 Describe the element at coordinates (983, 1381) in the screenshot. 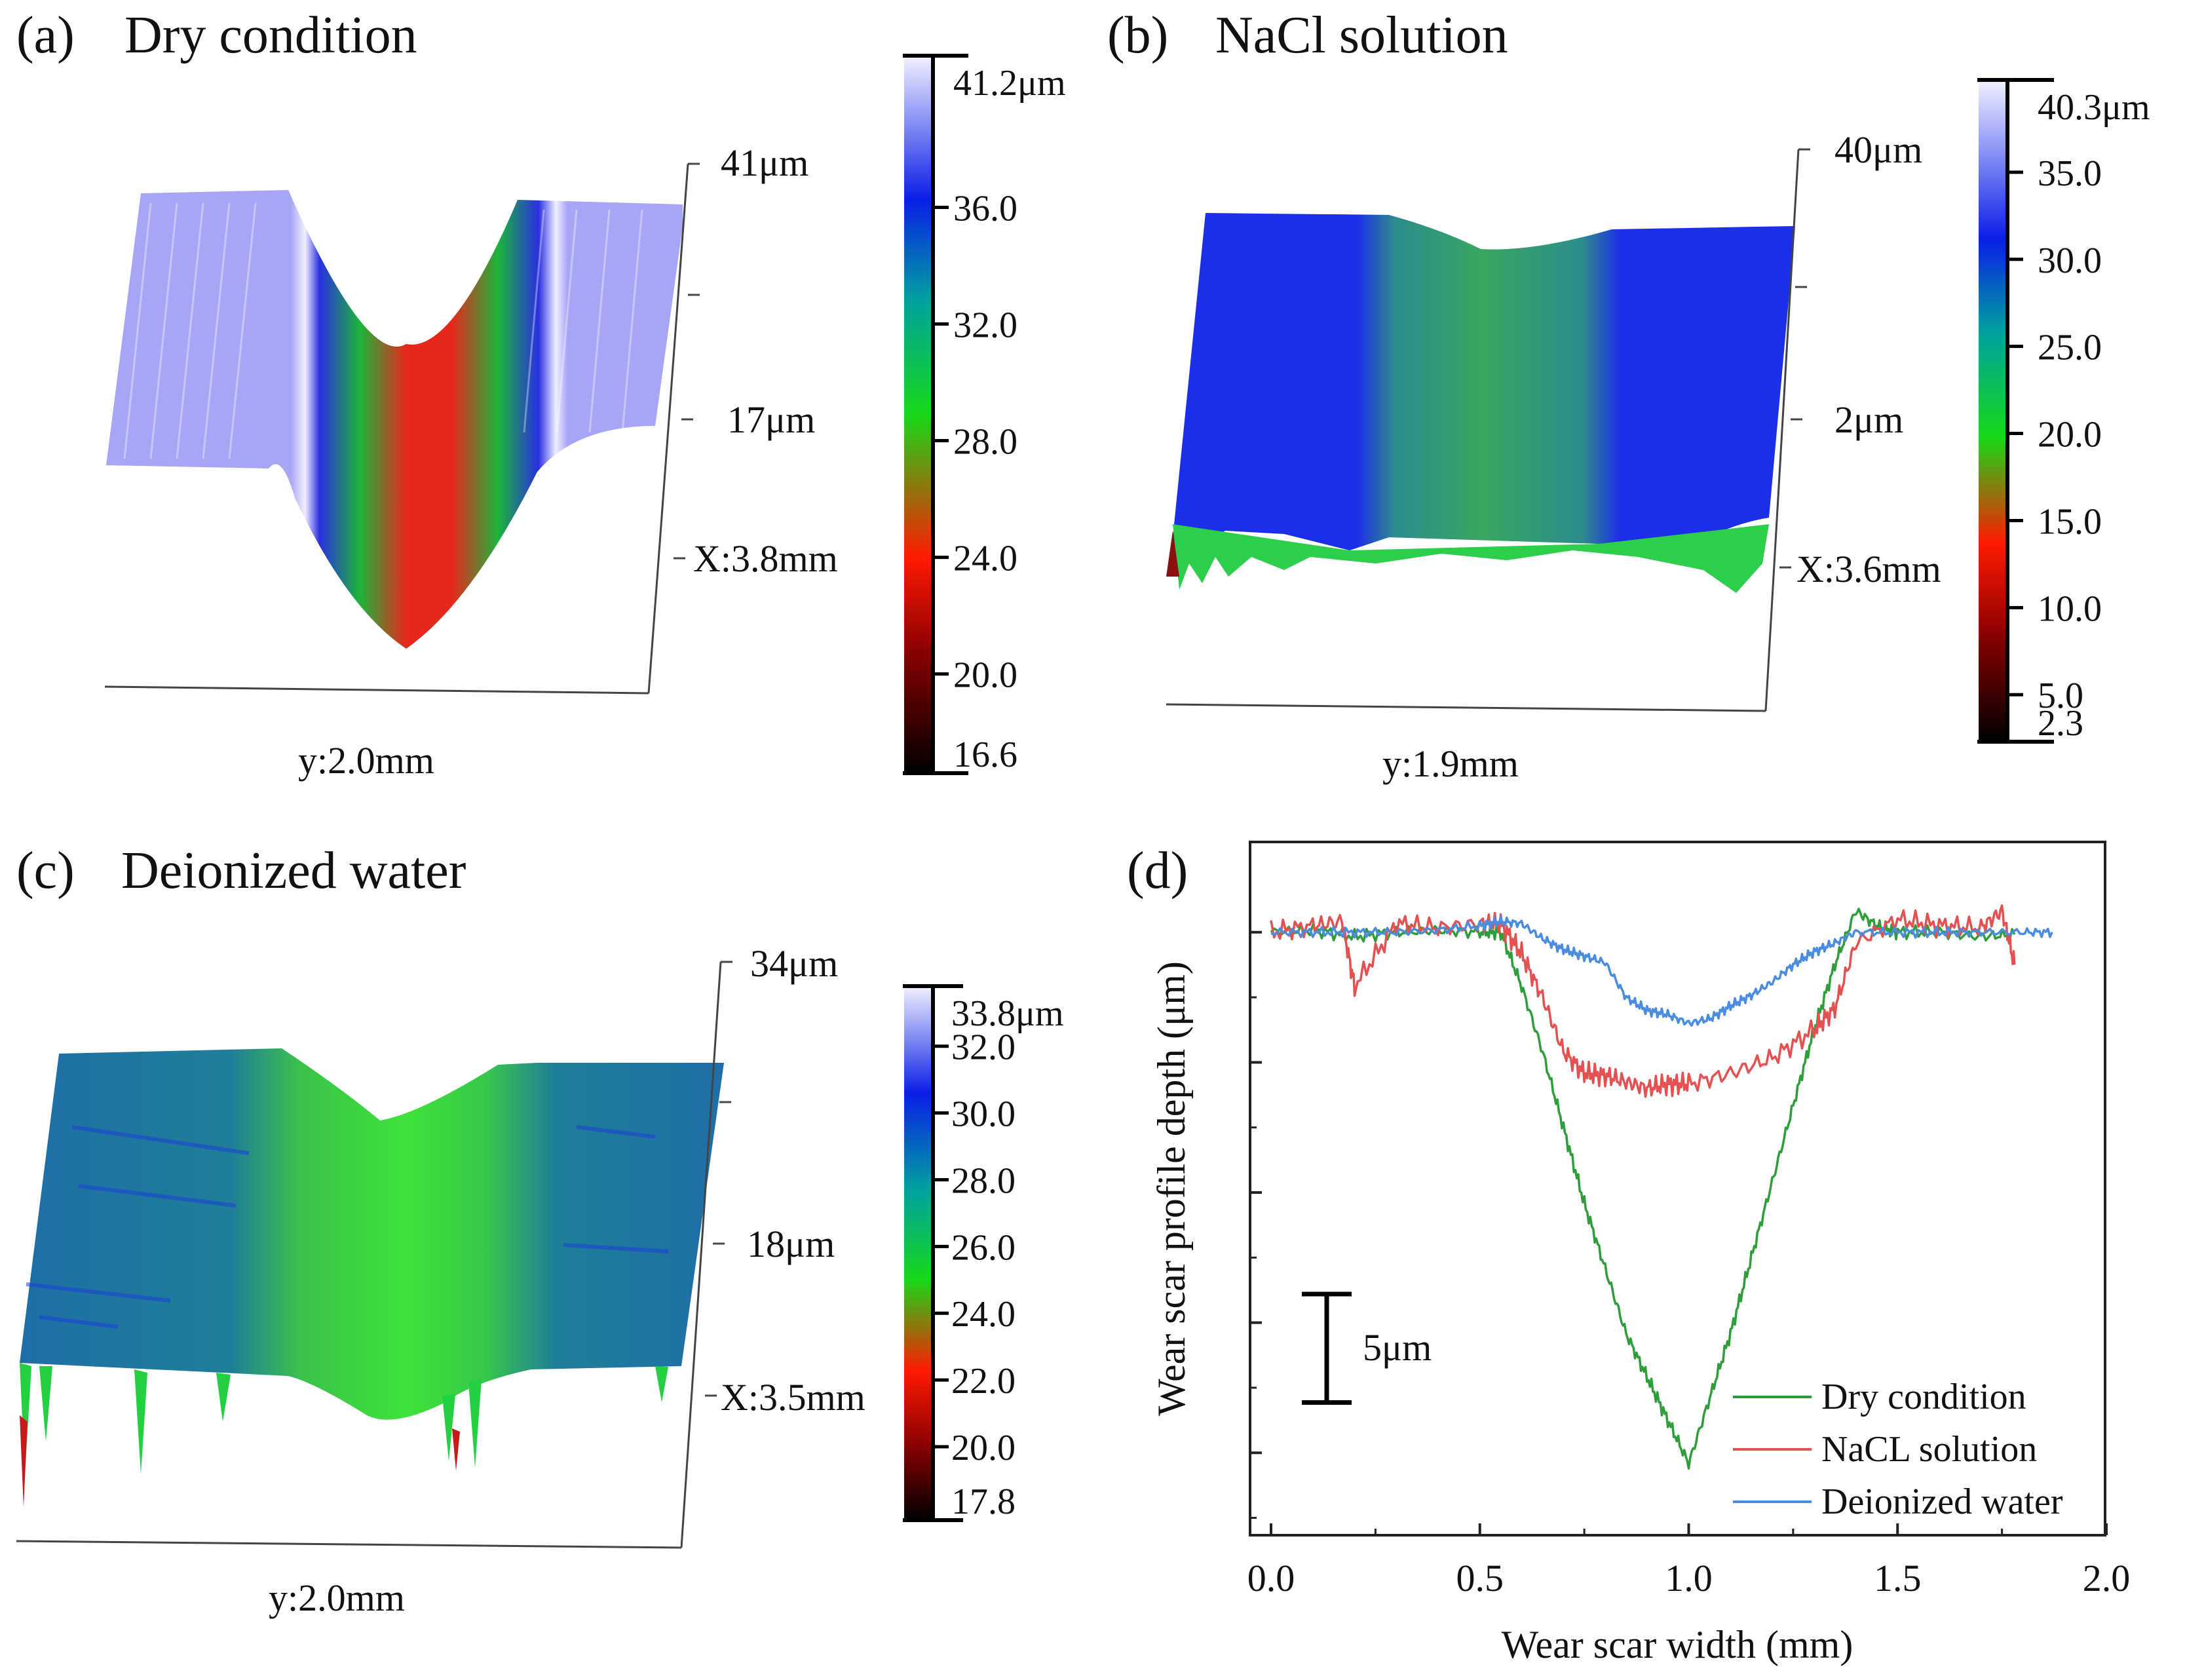

I see `panel-c-colorbar-tick-label: 22.0` at that location.